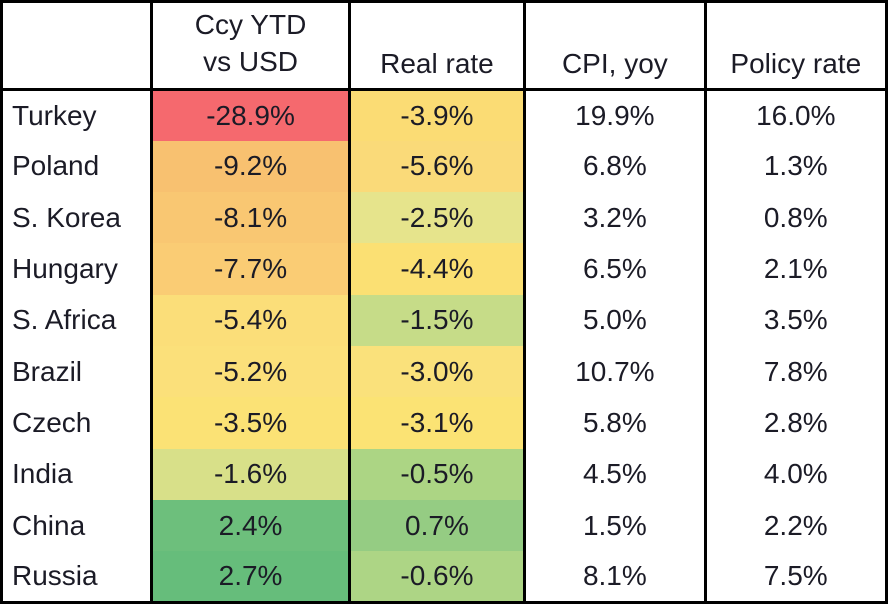 This screenshot has height=604, width=888. I want to click on policy-rate-cell: 16.0%, so click(795, 115).